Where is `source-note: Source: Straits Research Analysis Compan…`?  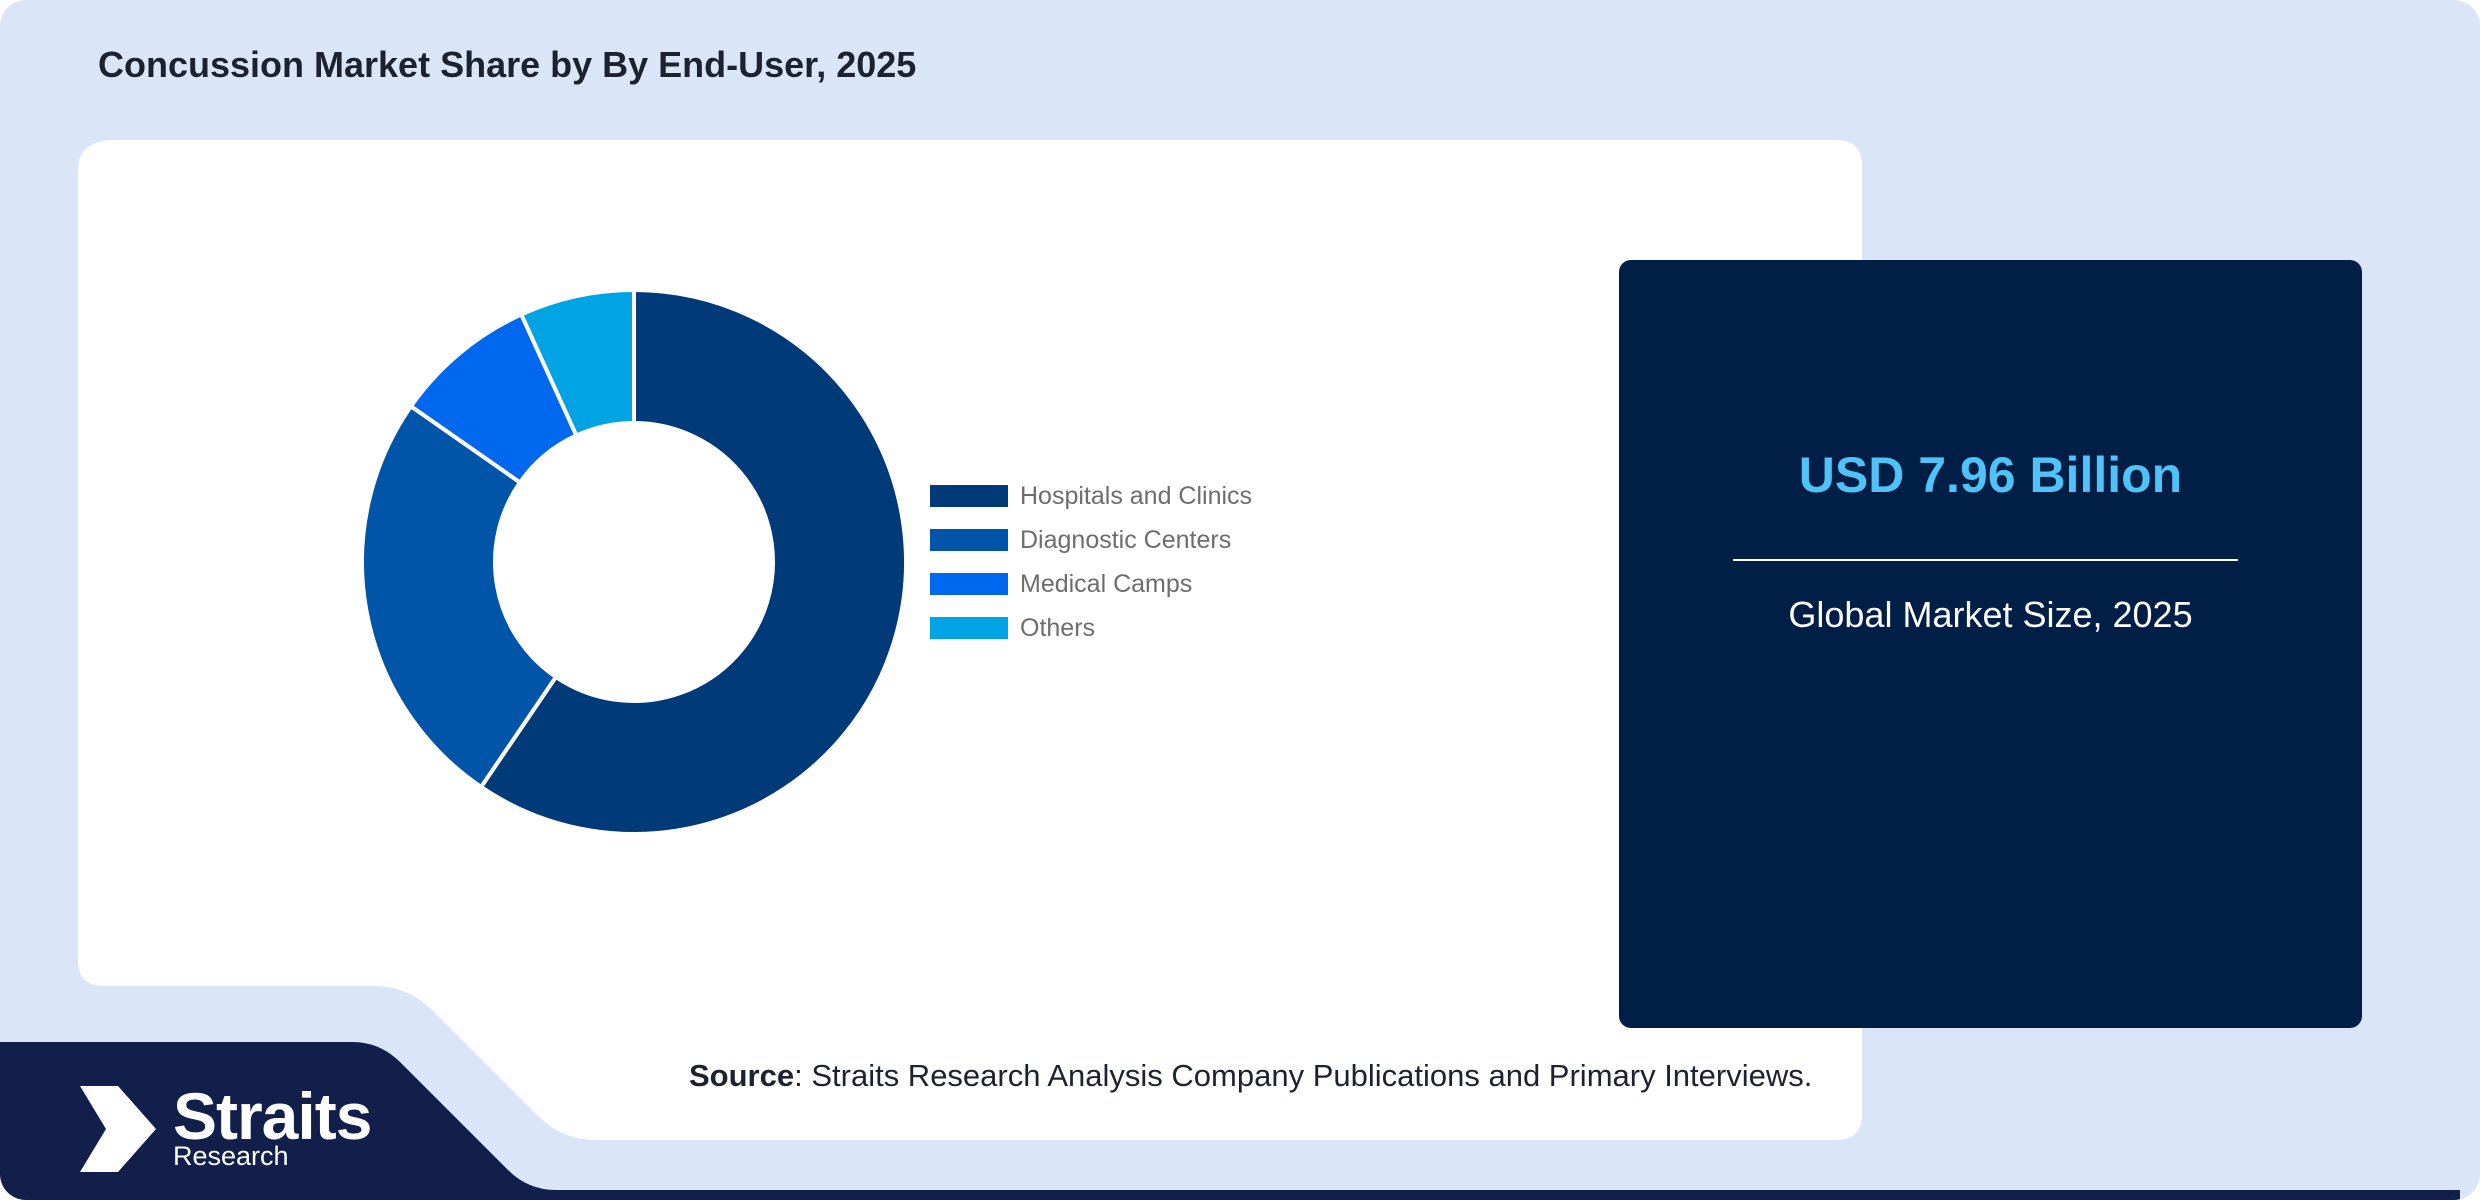 source-note: Source: Straits Research Analysis Compan… is located at coordinates (1250, 1076).